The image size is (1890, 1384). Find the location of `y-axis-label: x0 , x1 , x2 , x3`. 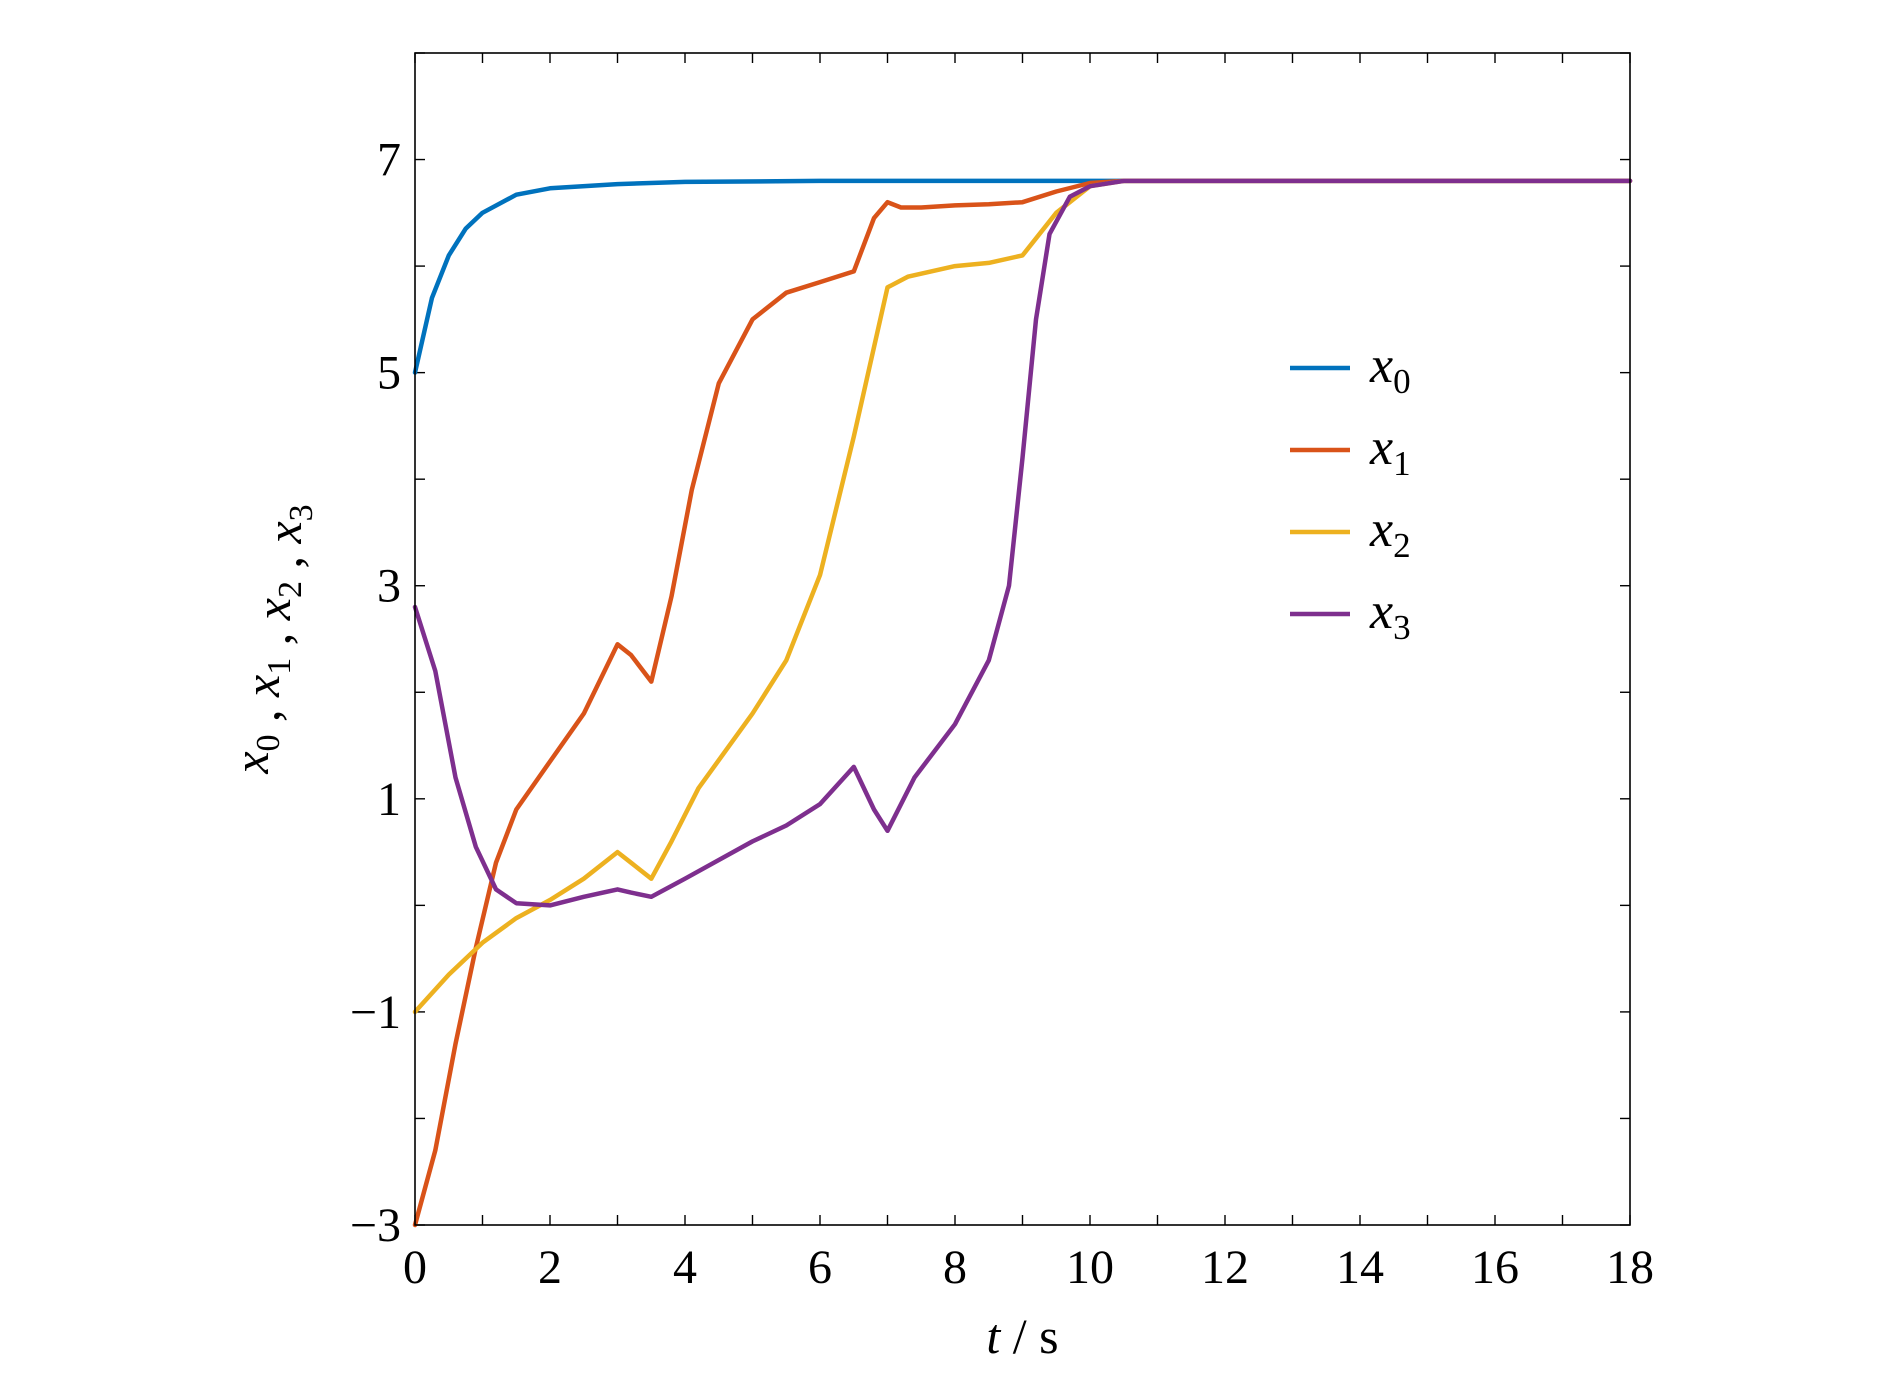

y-axis-label: x0 , x1 , x2 , x3 is located at coordinates (271, 639).